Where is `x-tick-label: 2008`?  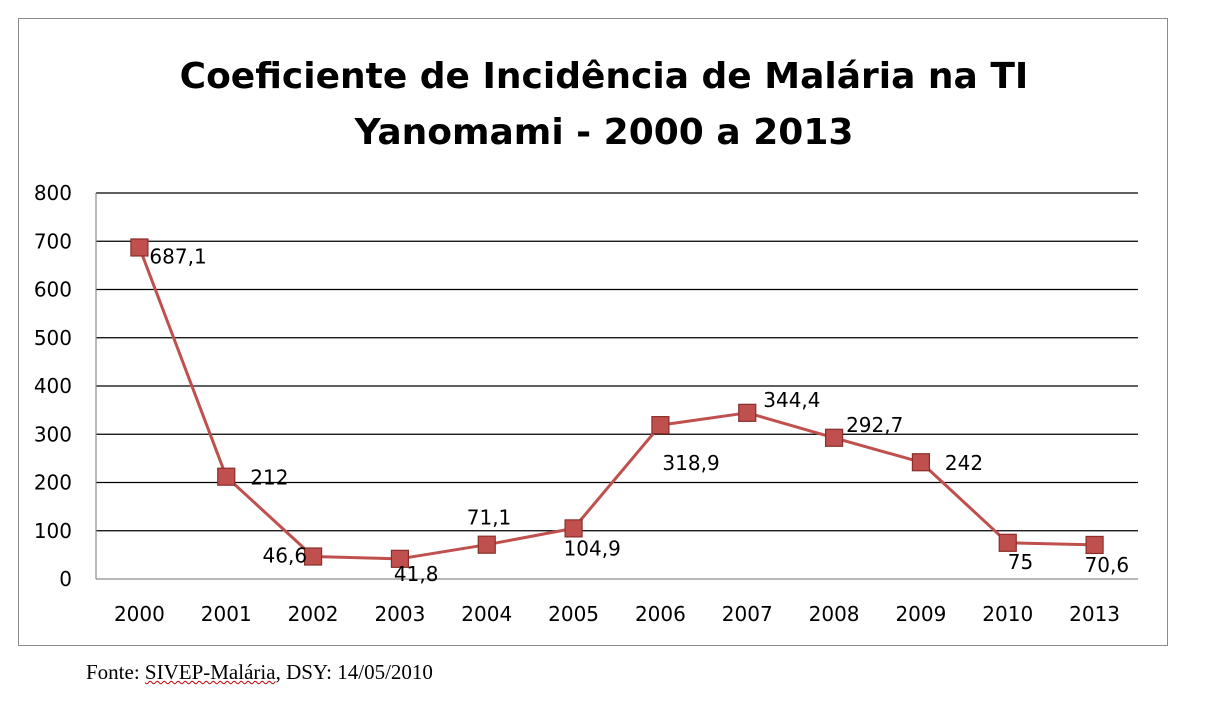
x-tick-label: 2008 is located at coordinates (834, 614).